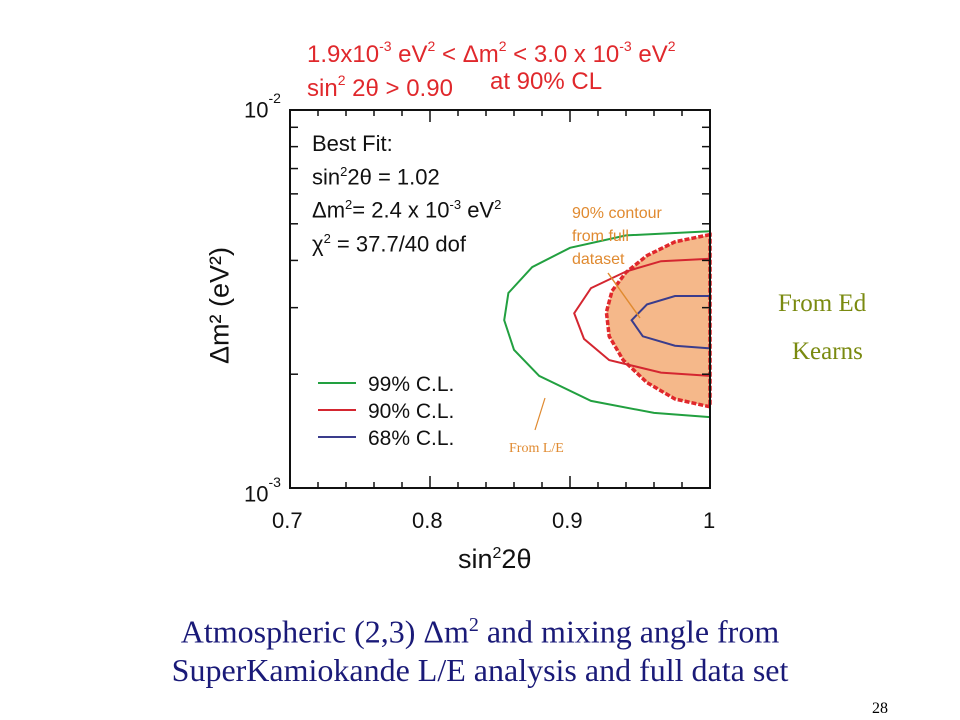 Image resolution: width=960 pixels, height=720 pixels. What do you see at coordinates (670, 322) in the screenshot?
I see `contour-68-c-l-` at bounding box center [670, 322].